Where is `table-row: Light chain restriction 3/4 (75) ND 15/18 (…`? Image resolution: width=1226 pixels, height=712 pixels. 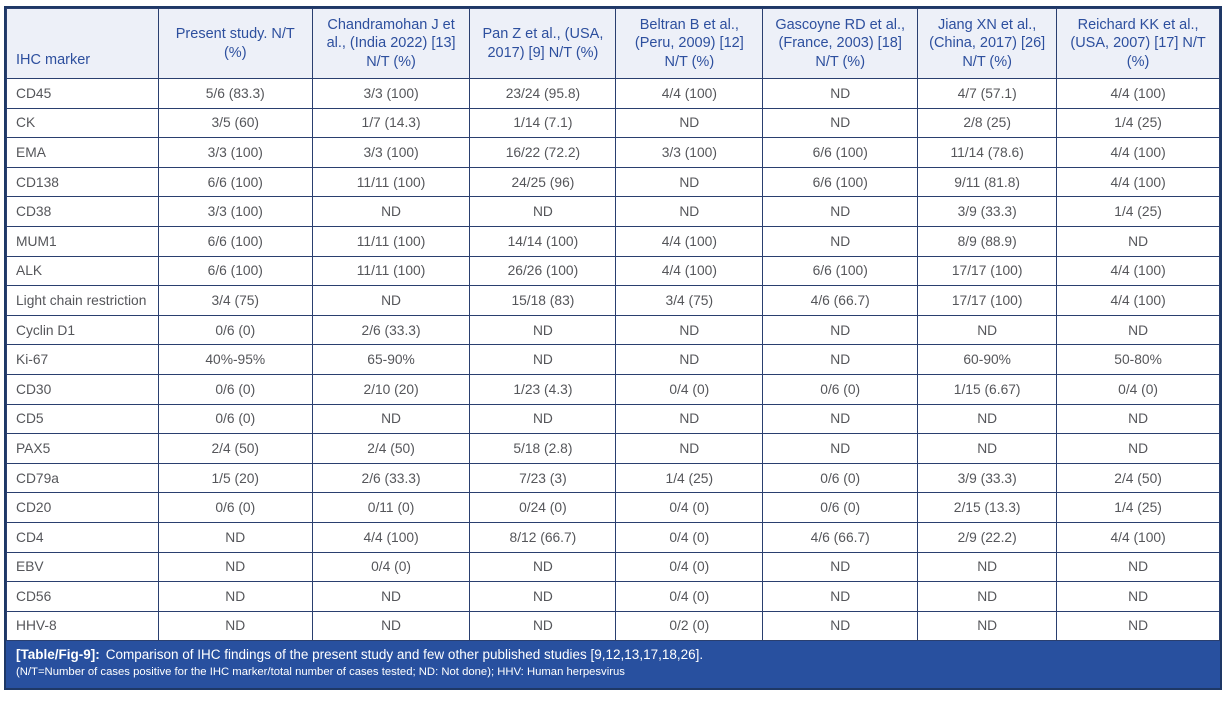 table-row: Light chain restriction 3/4 (75) ND 15/18 (… is located at coordinates (613, 300).